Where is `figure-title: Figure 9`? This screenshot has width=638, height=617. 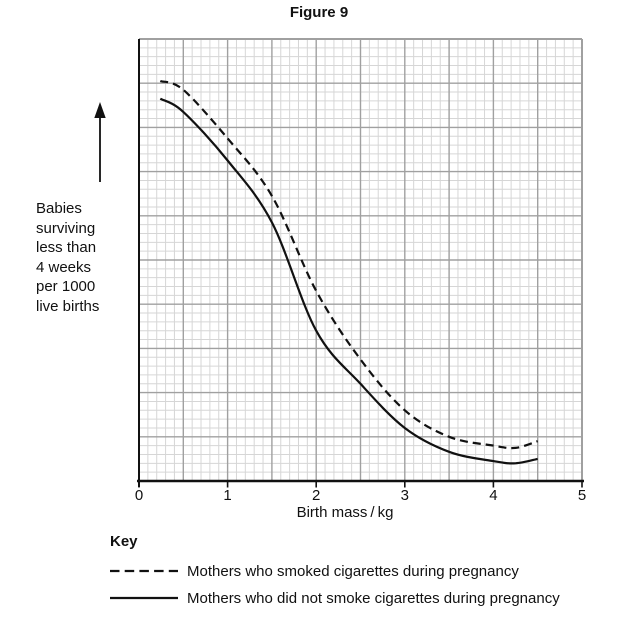 figure-title: Figure 9 is located at coordinates (319, 12).